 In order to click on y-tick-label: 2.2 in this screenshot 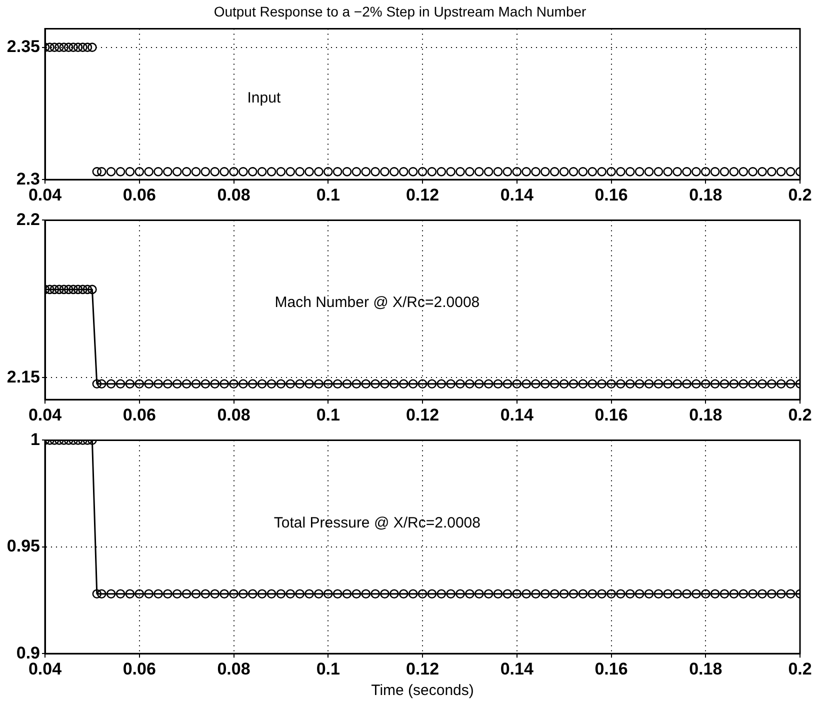, I will do `click(28, 219)`.